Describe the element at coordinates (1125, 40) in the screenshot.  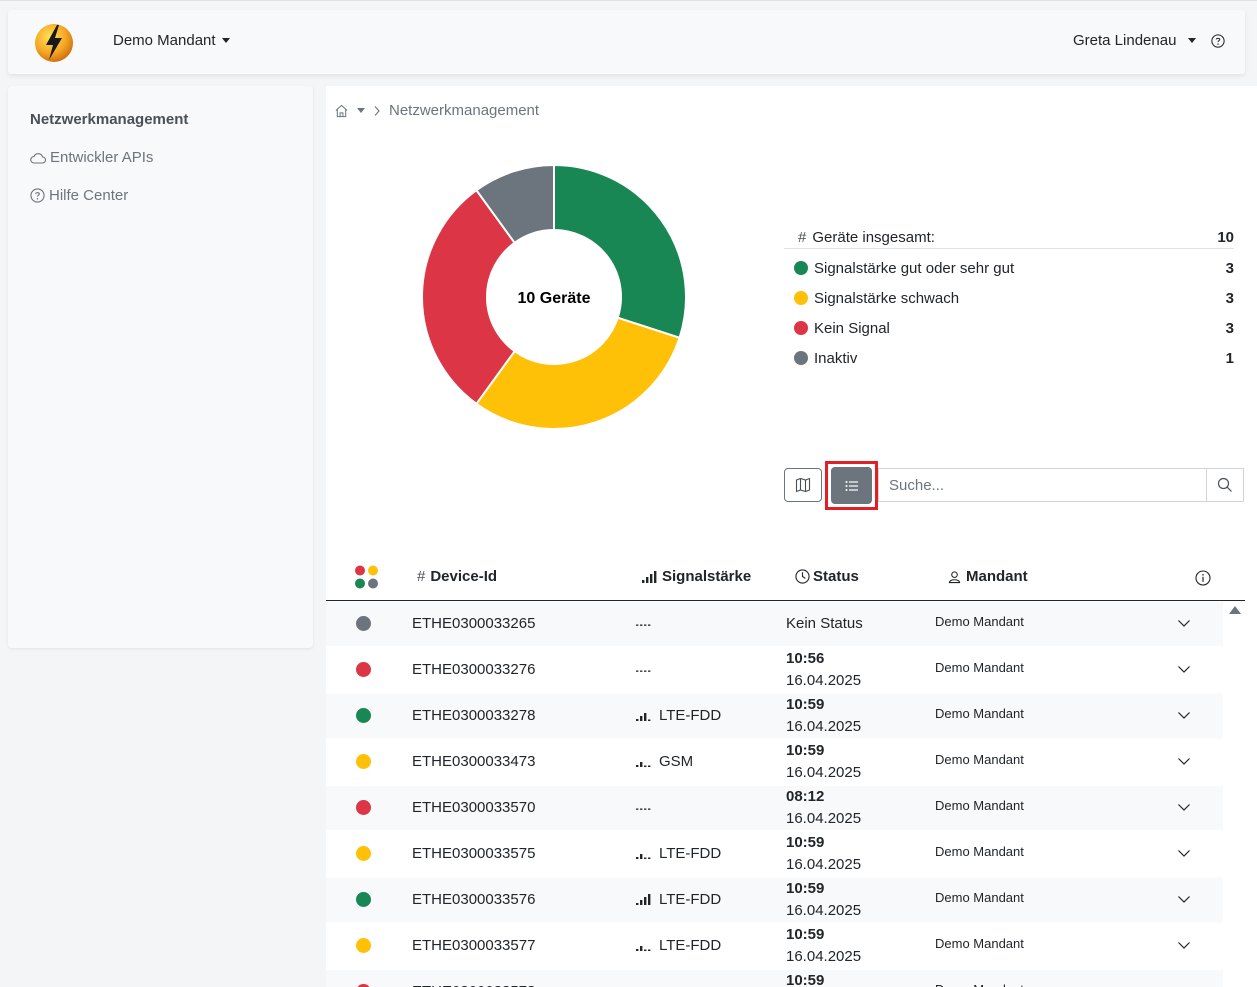
I see `user-name: Greta Lindenau` at that location.